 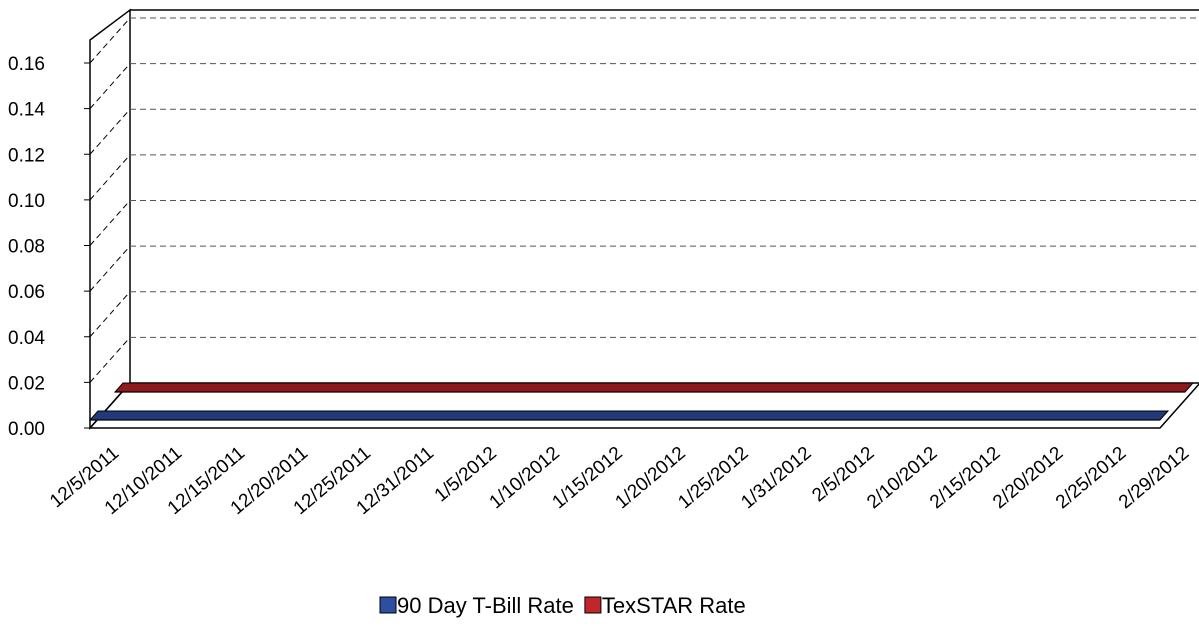 What do you see at coordinates (26, 155) in the screenshot?
I see `y-tick-label: 0.12` at bounding box center [26, 155].